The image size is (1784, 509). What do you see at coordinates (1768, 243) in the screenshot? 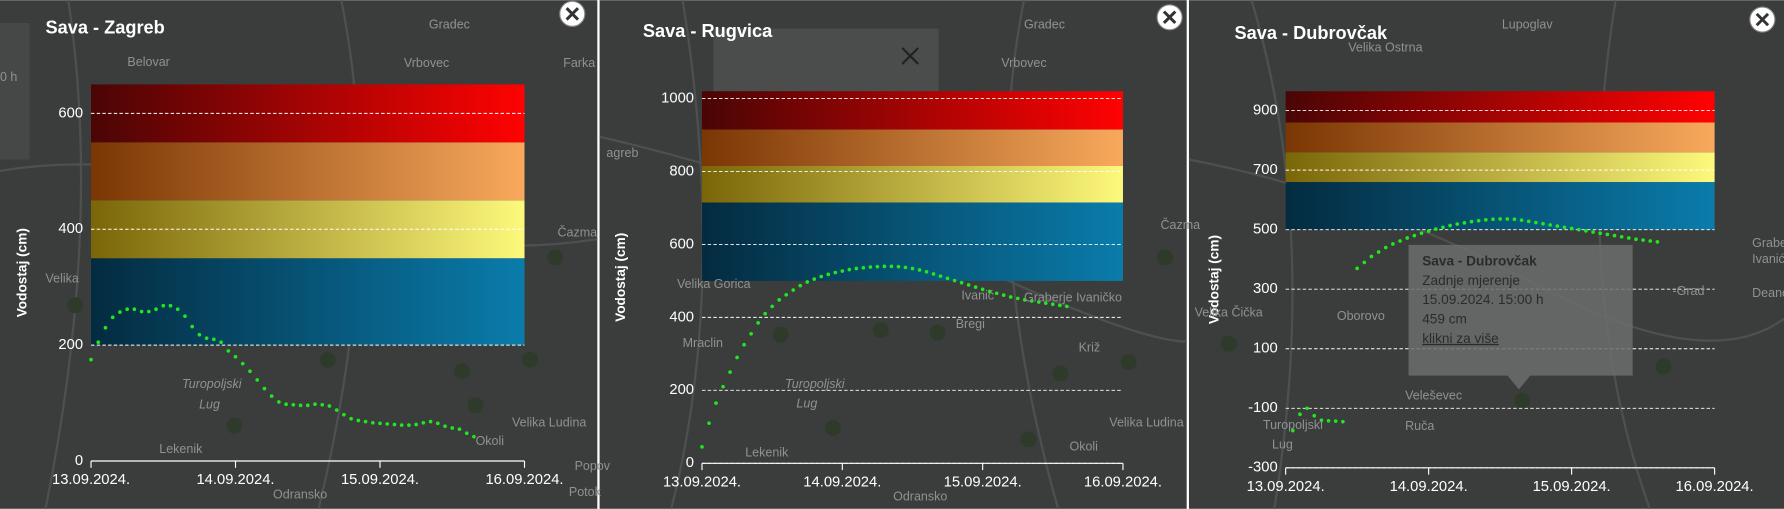
I see `map-label: Graber` at bounding box center [1768, 243].